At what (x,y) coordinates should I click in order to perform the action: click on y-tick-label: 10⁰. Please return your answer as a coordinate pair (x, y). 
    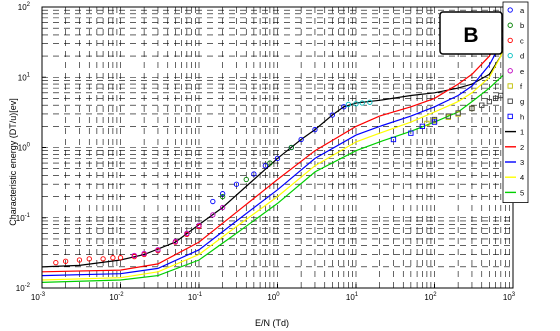
    Looking at the image, I should click on (24, 148).